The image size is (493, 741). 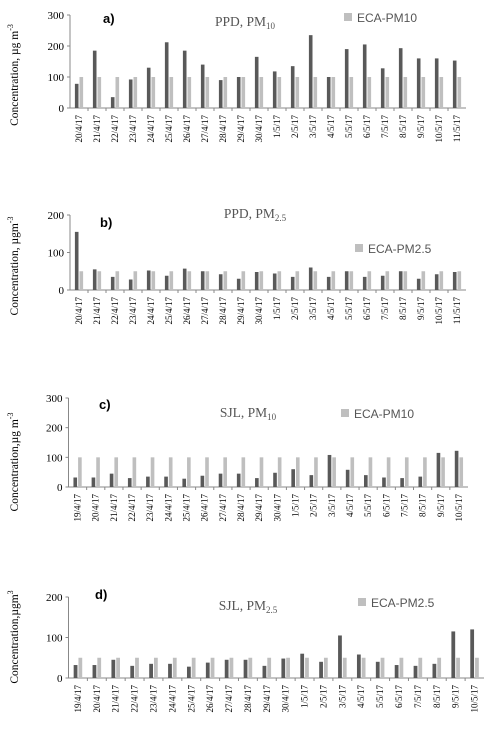 I want to click on panel-label: b), so click(x=106, y=222).